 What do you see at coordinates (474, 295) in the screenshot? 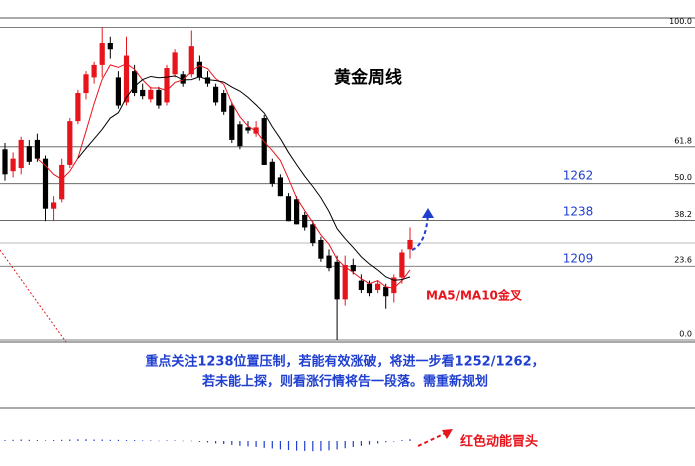
I see `cross-note: MA5/MA10金叉` at bounding box center [474, 295].